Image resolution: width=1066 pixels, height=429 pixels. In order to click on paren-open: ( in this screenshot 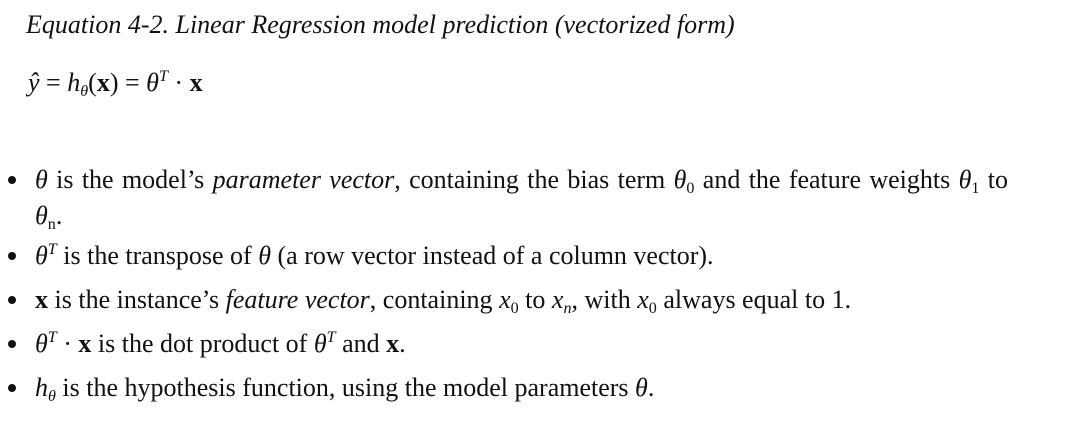, I will do `click(92, 82)`.